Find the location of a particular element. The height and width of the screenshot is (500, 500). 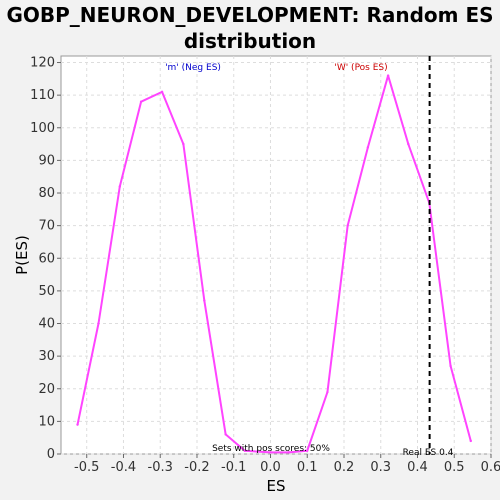

x-tick-label: -0.2 is located at coordinates (196, 467).